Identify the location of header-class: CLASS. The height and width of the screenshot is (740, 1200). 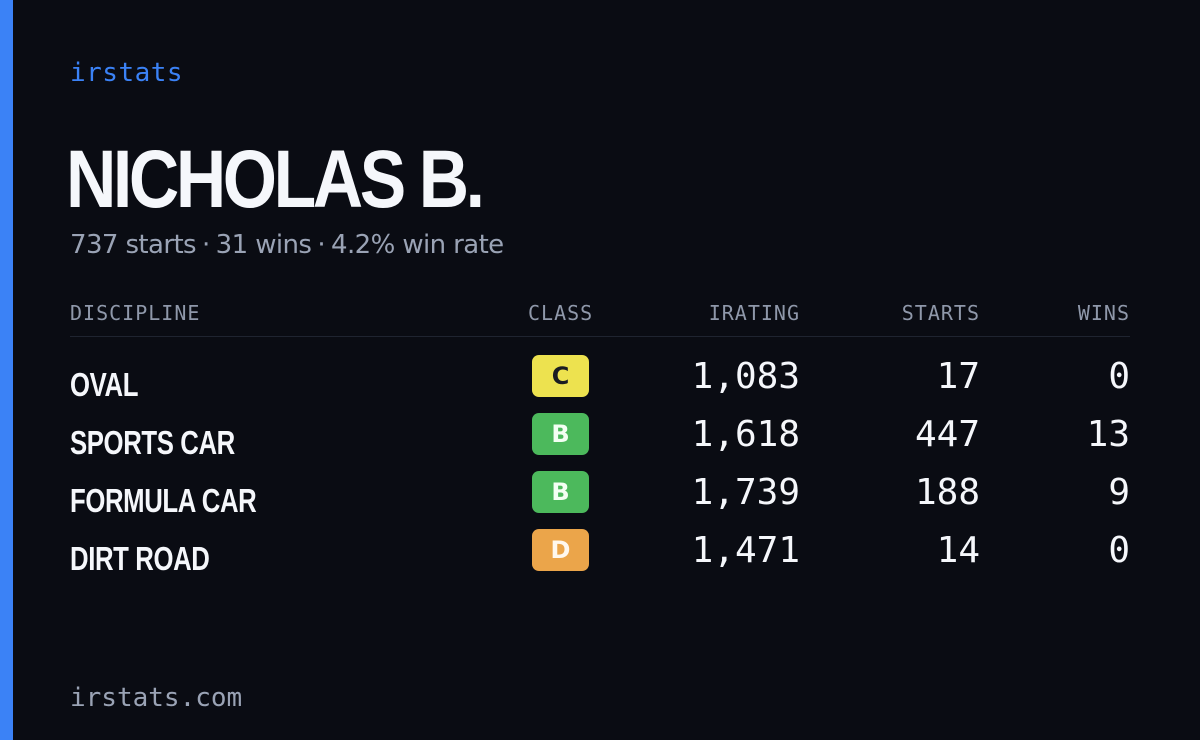
(561, 313).